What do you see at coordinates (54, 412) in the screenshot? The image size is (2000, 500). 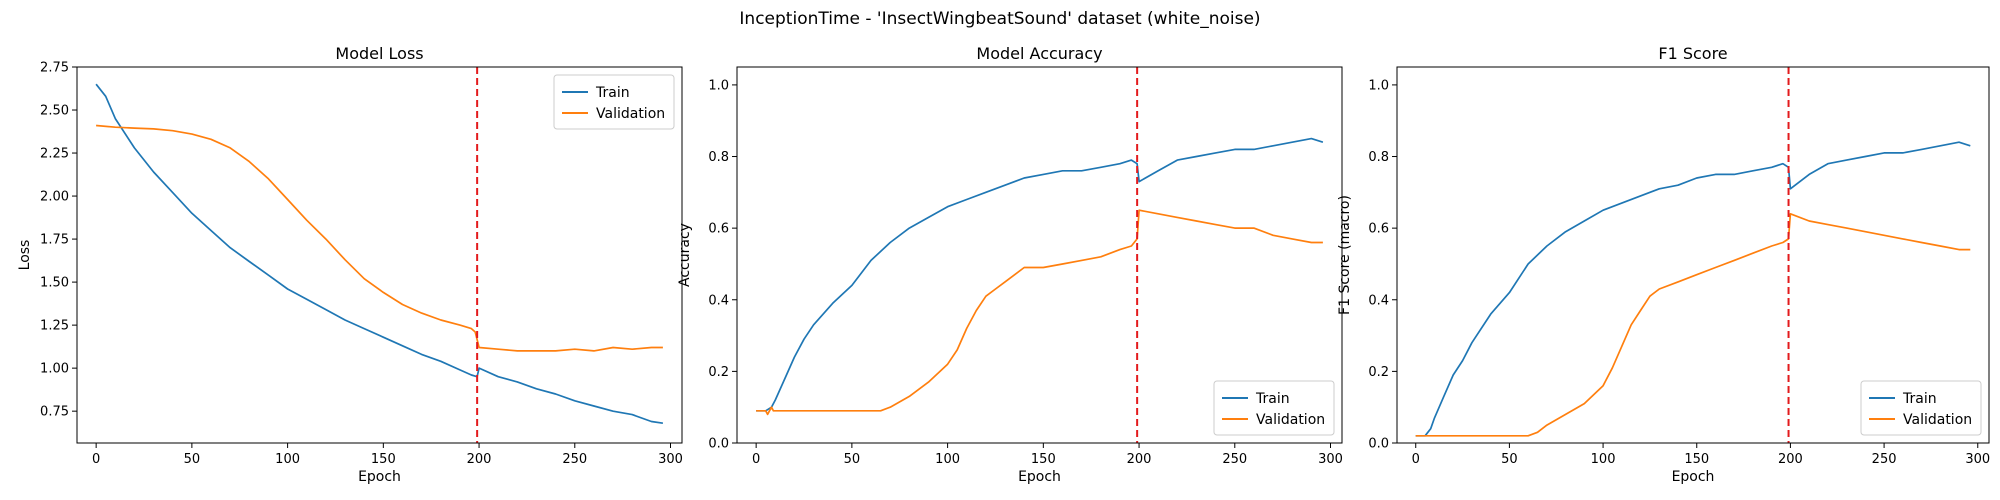 I see `y-tick-label: 0.75` at bounding box center [54, 412].